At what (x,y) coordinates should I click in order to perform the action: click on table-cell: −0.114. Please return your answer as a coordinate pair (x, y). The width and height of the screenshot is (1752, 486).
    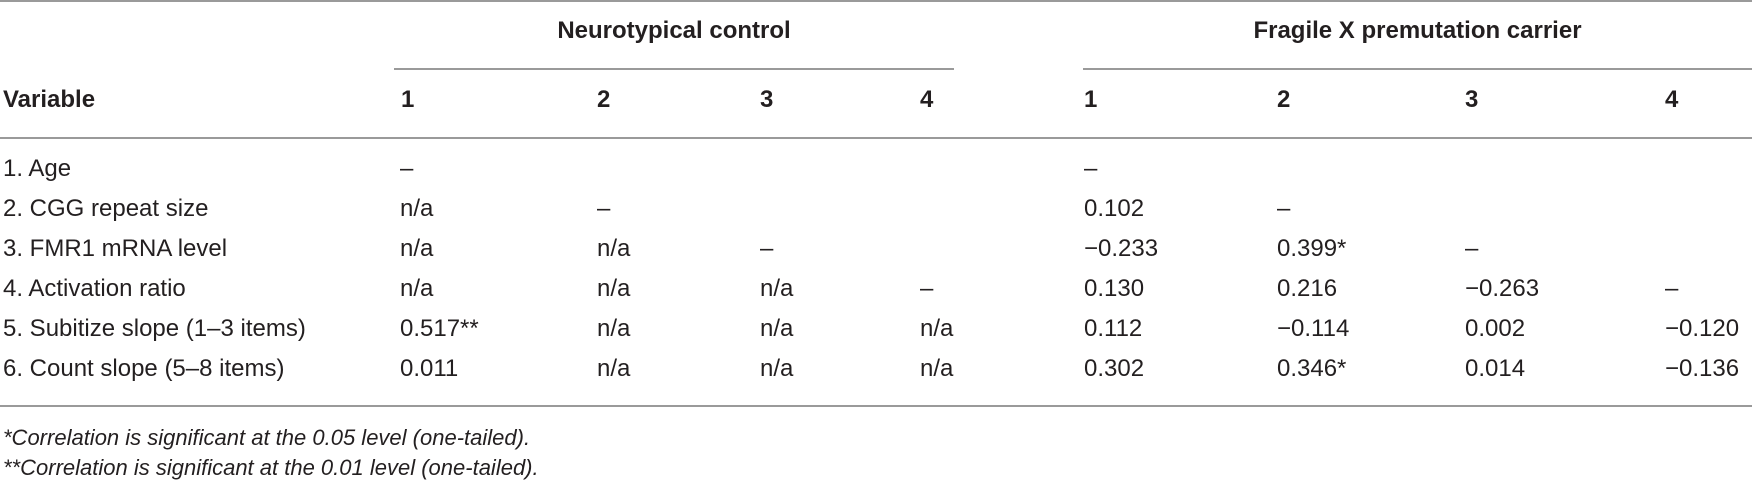
    Looking at the image, I should click on (1313, 328).